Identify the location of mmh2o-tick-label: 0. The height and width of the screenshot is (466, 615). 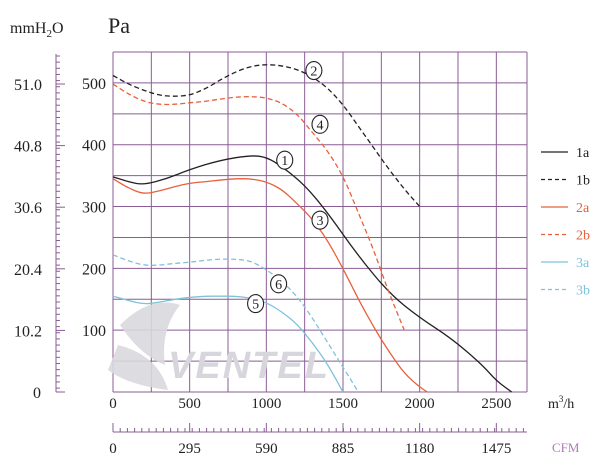
(37, 393).